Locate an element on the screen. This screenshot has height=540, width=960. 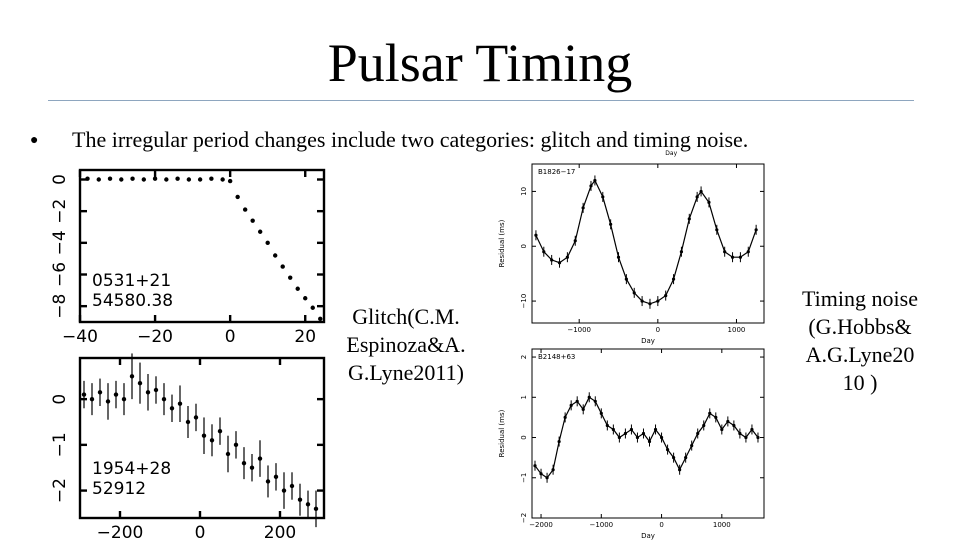
noise-caption-line: A.G.Lyne20 is located at coordinates (860, 354).